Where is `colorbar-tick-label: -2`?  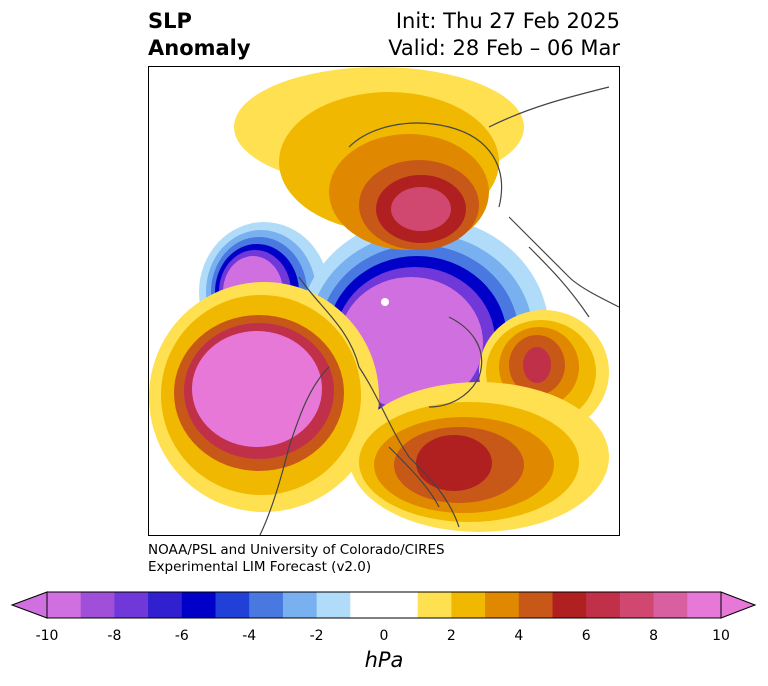
colorbar-tick-label: -2 is located at coordinates (316, 636).